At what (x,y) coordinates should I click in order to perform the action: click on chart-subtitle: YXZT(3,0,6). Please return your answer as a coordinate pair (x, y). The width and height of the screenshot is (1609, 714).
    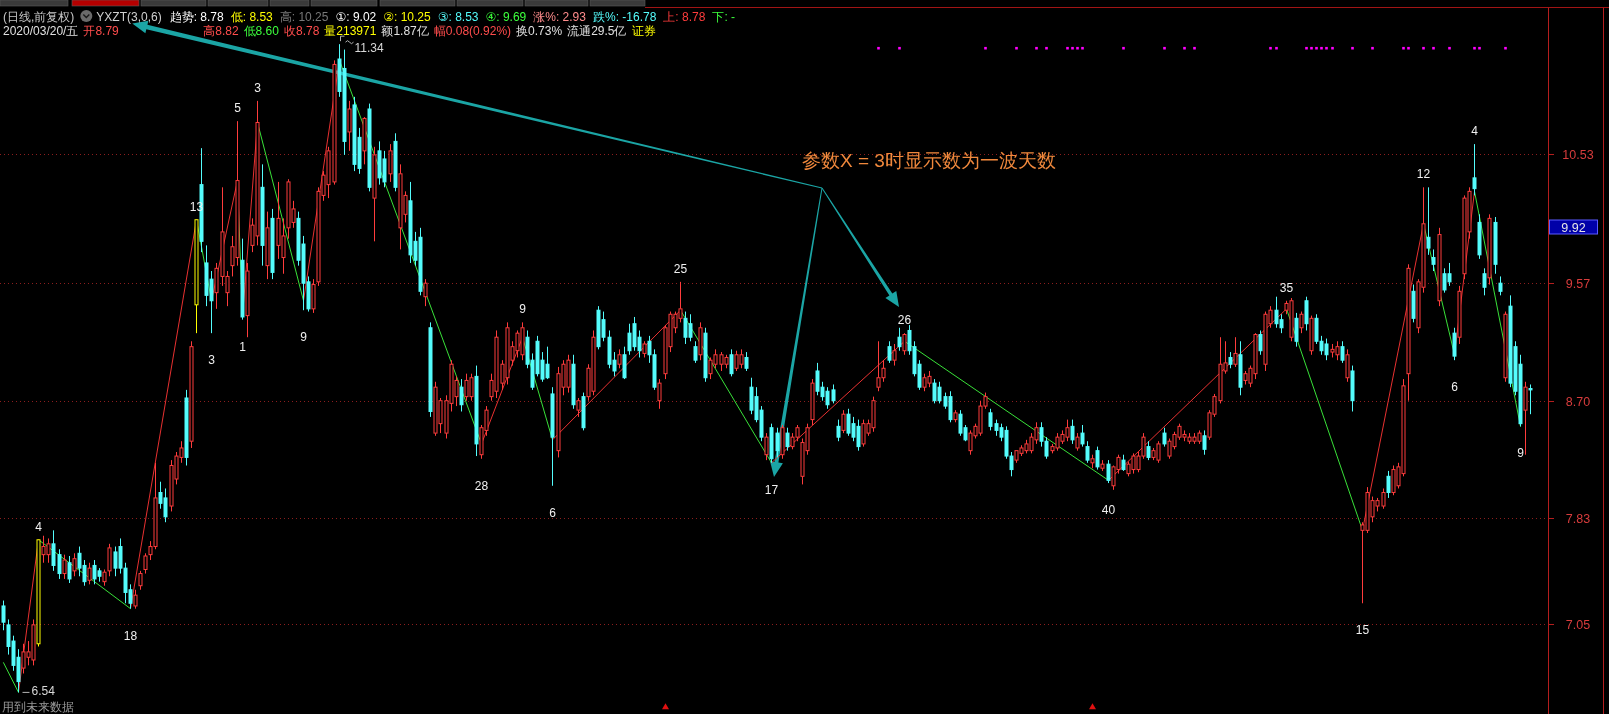
    Looking at the image, I should click on (129, 16).